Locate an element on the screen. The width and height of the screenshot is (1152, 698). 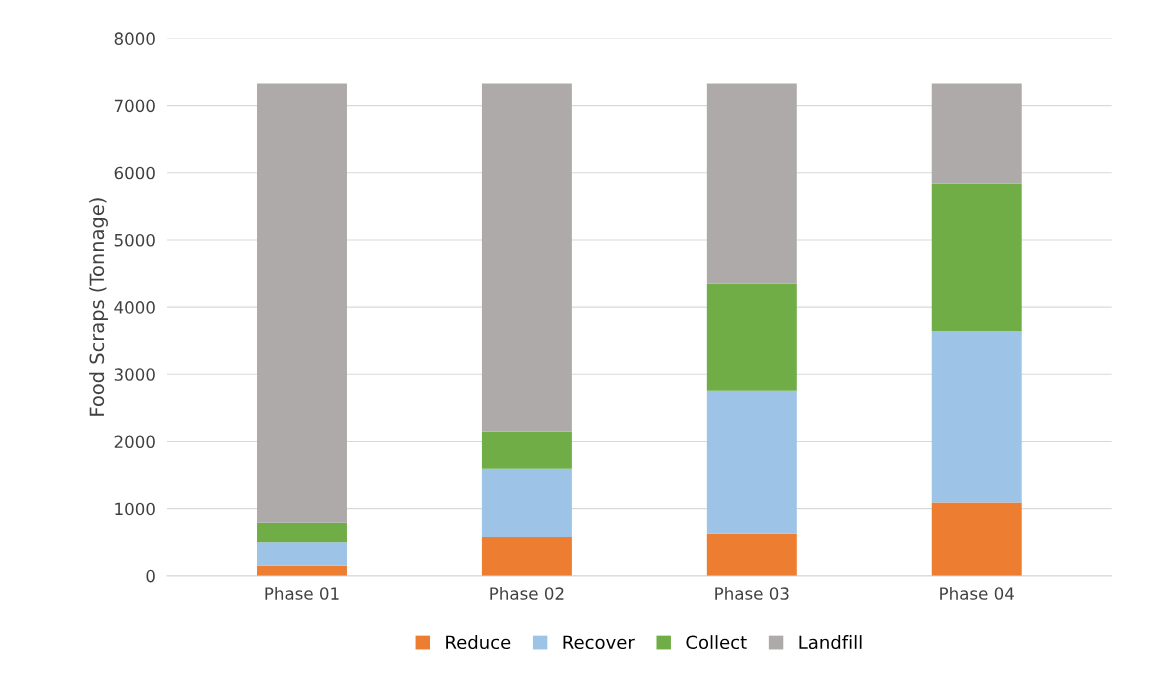
y-tick-label: 1000 is located at coordinates (135, 509).